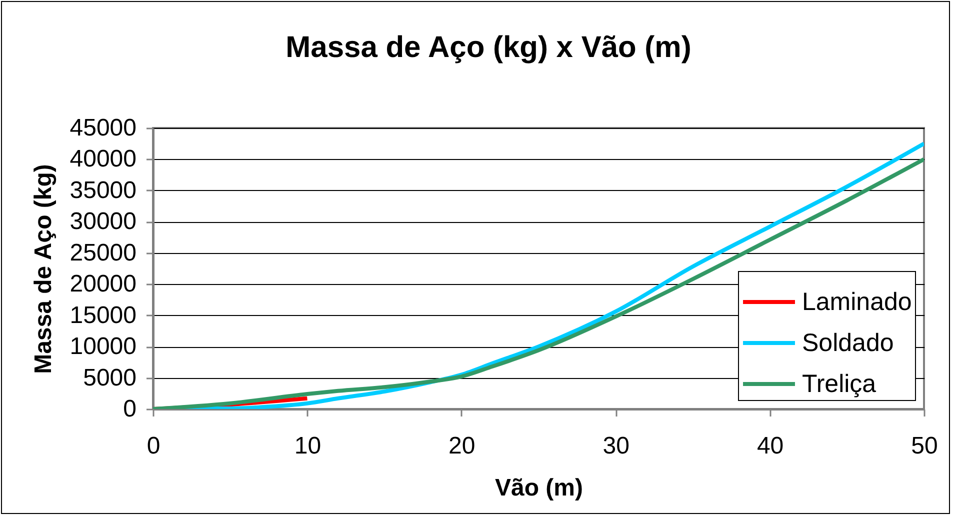 The height and width of the screenshot is (517, 954). Describe the element at coordinates (103, 128) in the screenshot. I see `y-tick-label: 45000` at that location.